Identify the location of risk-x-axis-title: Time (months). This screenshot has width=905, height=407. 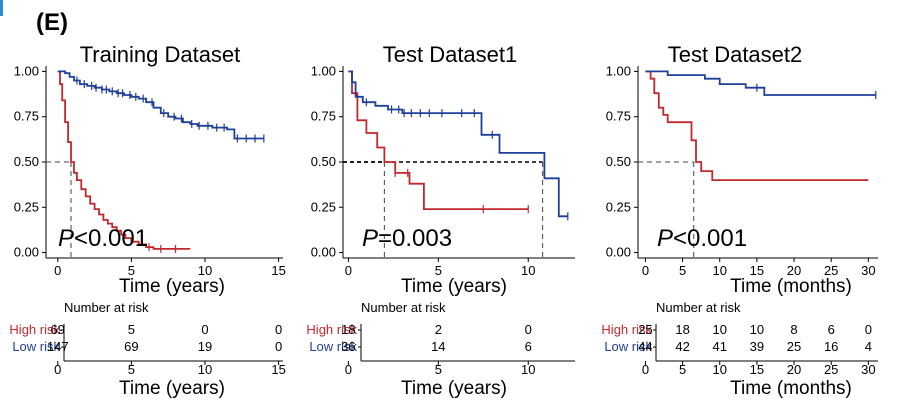
(791, 388).